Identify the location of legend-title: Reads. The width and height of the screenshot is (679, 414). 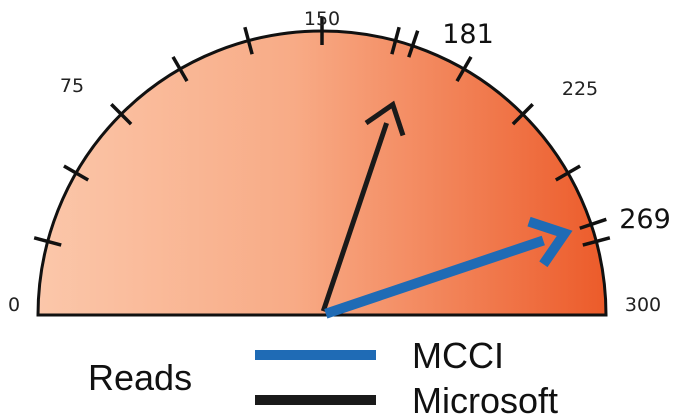
(140, 377).